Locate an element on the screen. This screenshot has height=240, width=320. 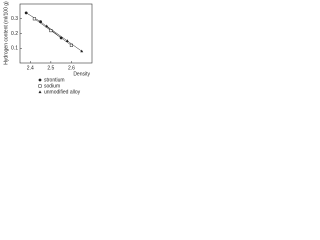
y-tick-label: 0.2 is located at coordinates (14, 34).